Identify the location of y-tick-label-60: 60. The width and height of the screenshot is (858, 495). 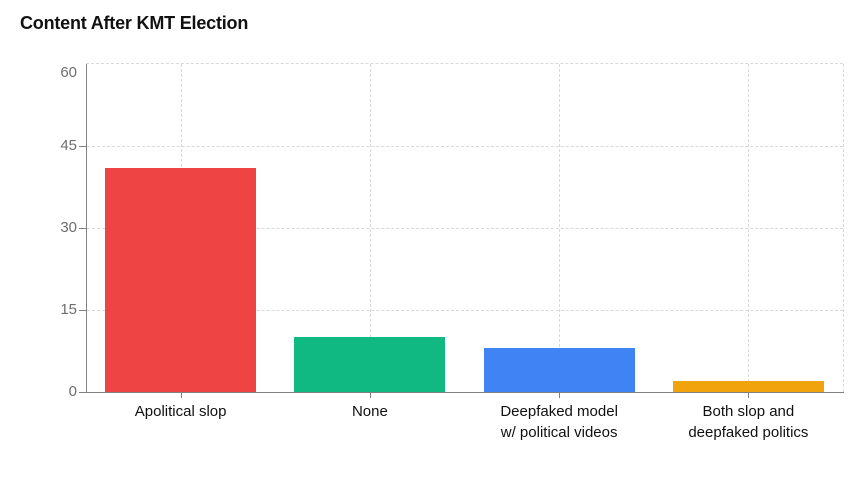
(68, 72).